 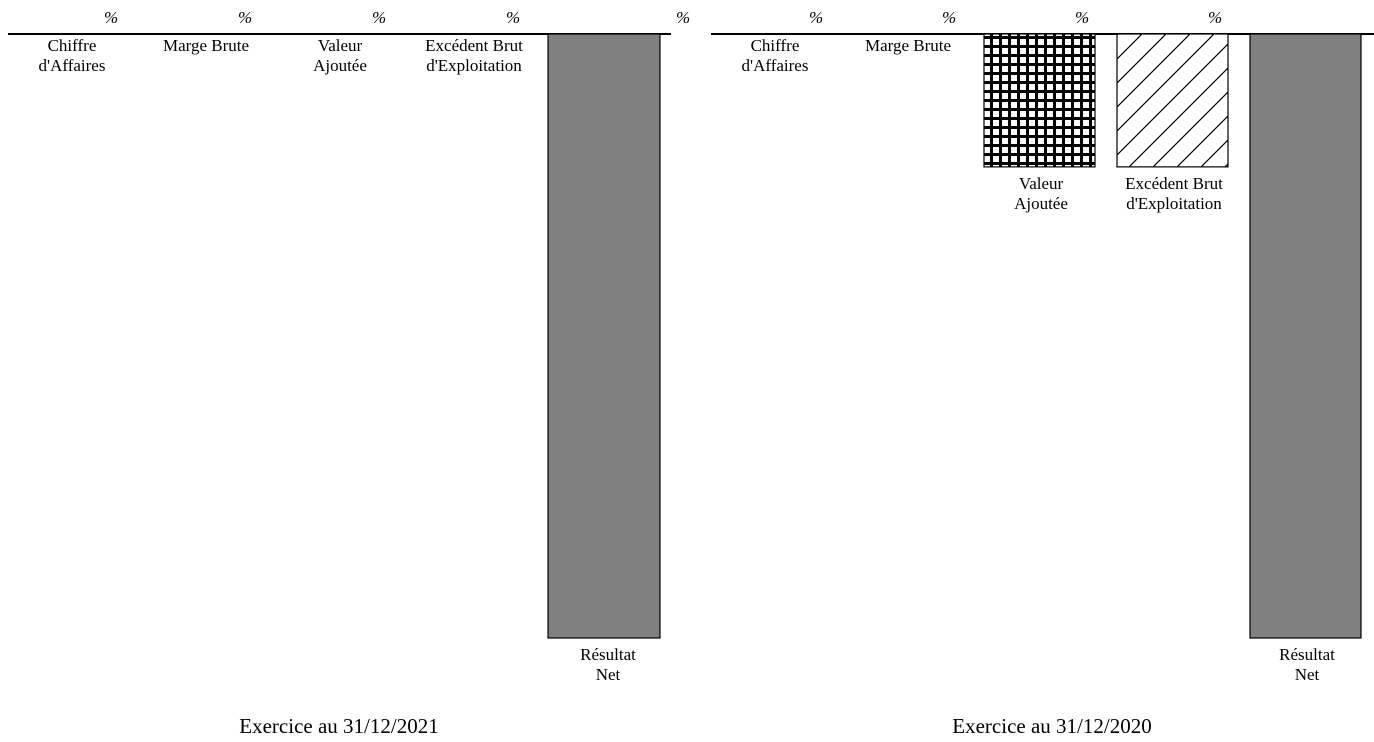 What do you see at coordinates (908, 45) in the screenshot?
I see `chart-2020-category-label: Marge Brute` at bounding box center [908, 45].